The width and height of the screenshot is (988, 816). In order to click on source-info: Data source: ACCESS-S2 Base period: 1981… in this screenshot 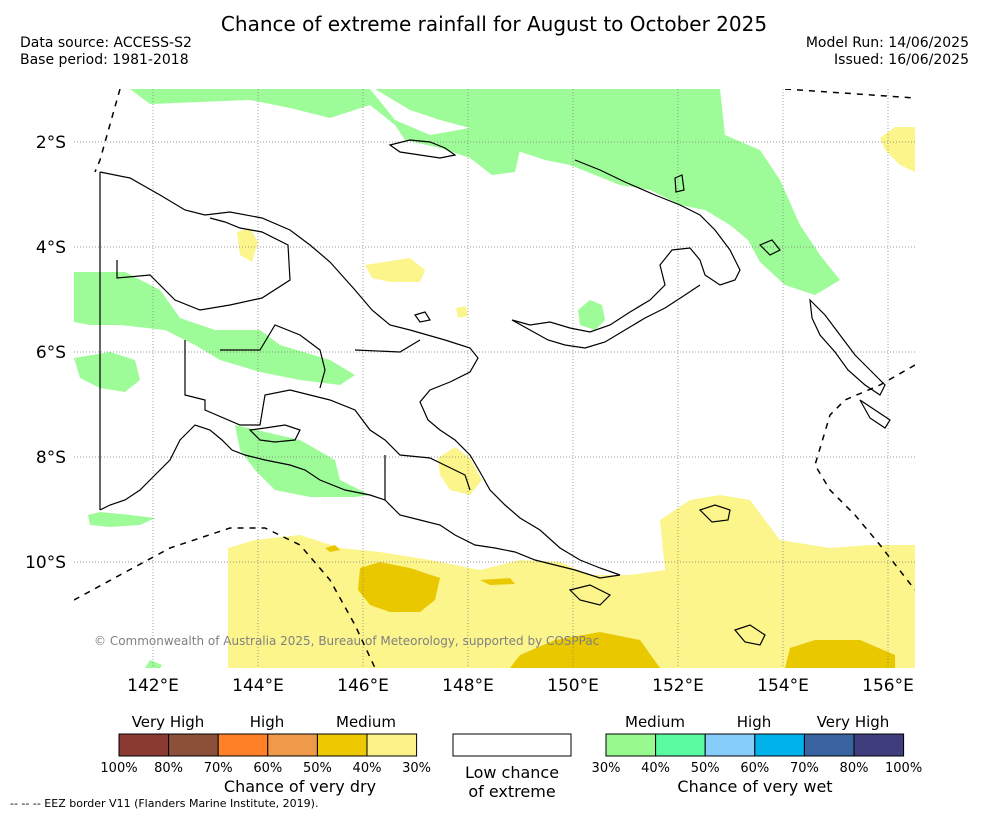, I will do `click(106, 52)`.